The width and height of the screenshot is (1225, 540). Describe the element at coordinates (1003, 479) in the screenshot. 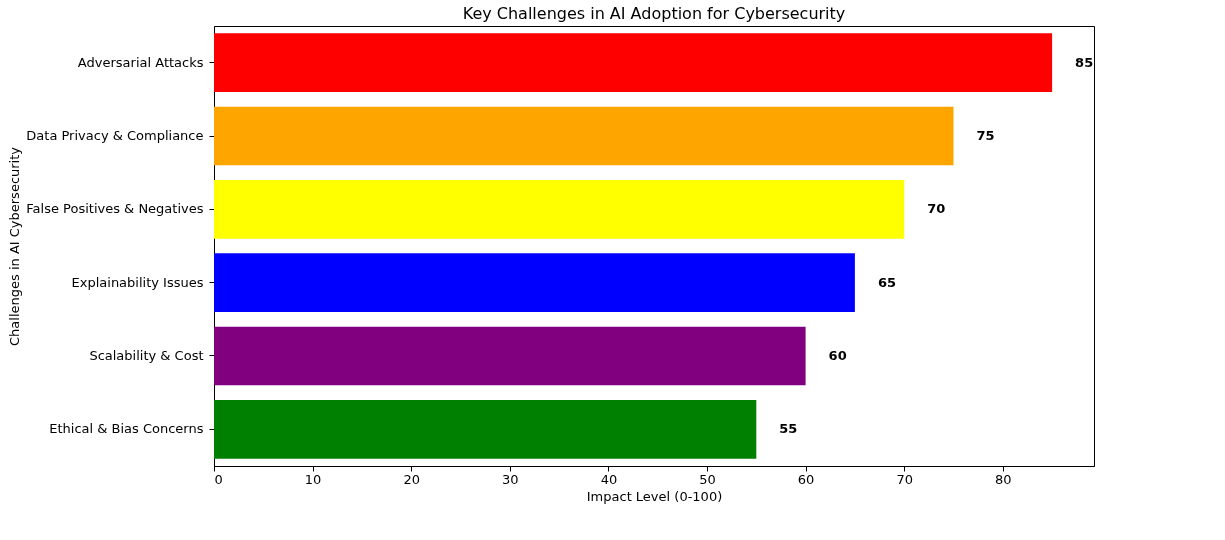

I see `x-tick-label: 80` at that location.